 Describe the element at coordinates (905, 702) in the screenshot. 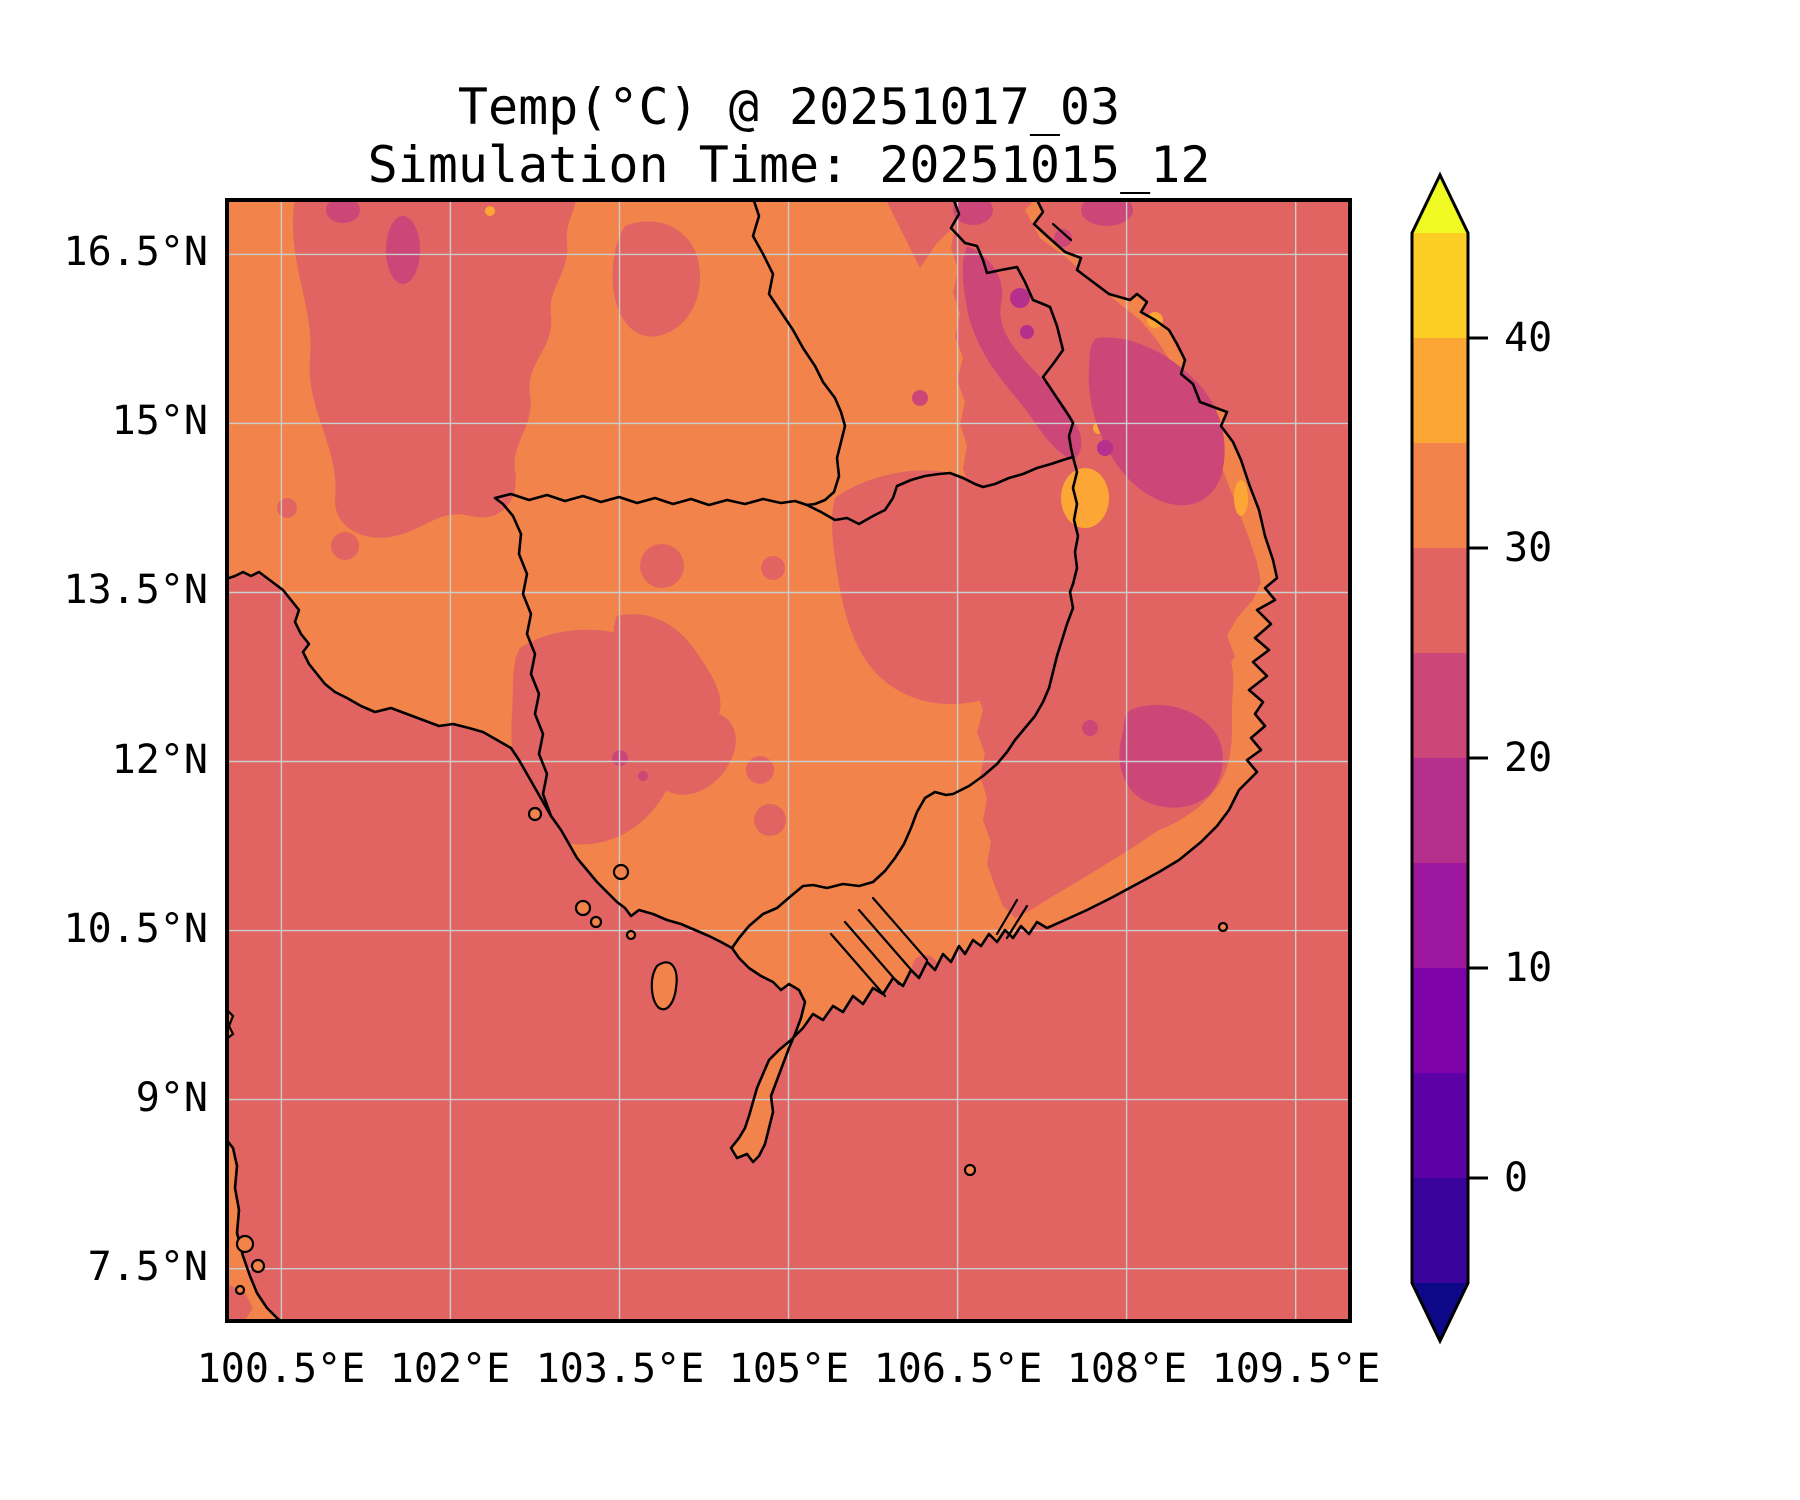

I see `border-cambodia-vietnam` at that location.